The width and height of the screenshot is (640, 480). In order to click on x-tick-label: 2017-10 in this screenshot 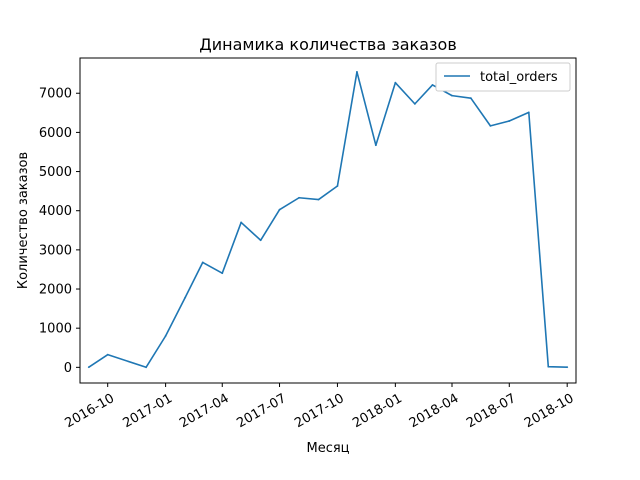, I will do `click(319, 411)`.